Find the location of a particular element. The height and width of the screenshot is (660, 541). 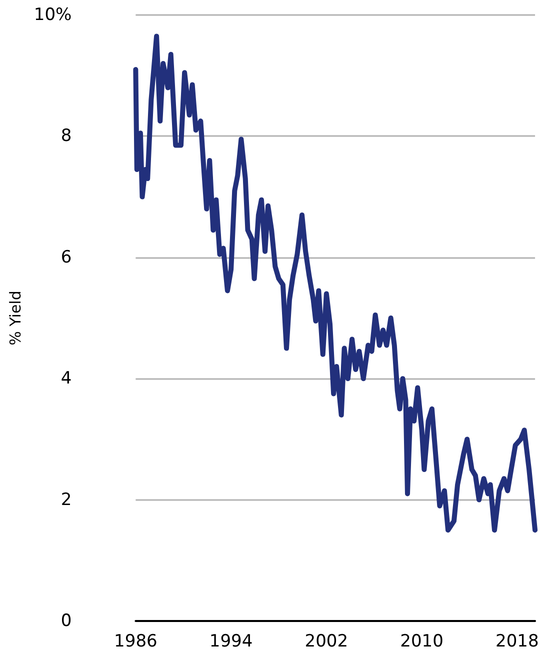

x-tick-label: 1986 is located at coordinates (136, 642).